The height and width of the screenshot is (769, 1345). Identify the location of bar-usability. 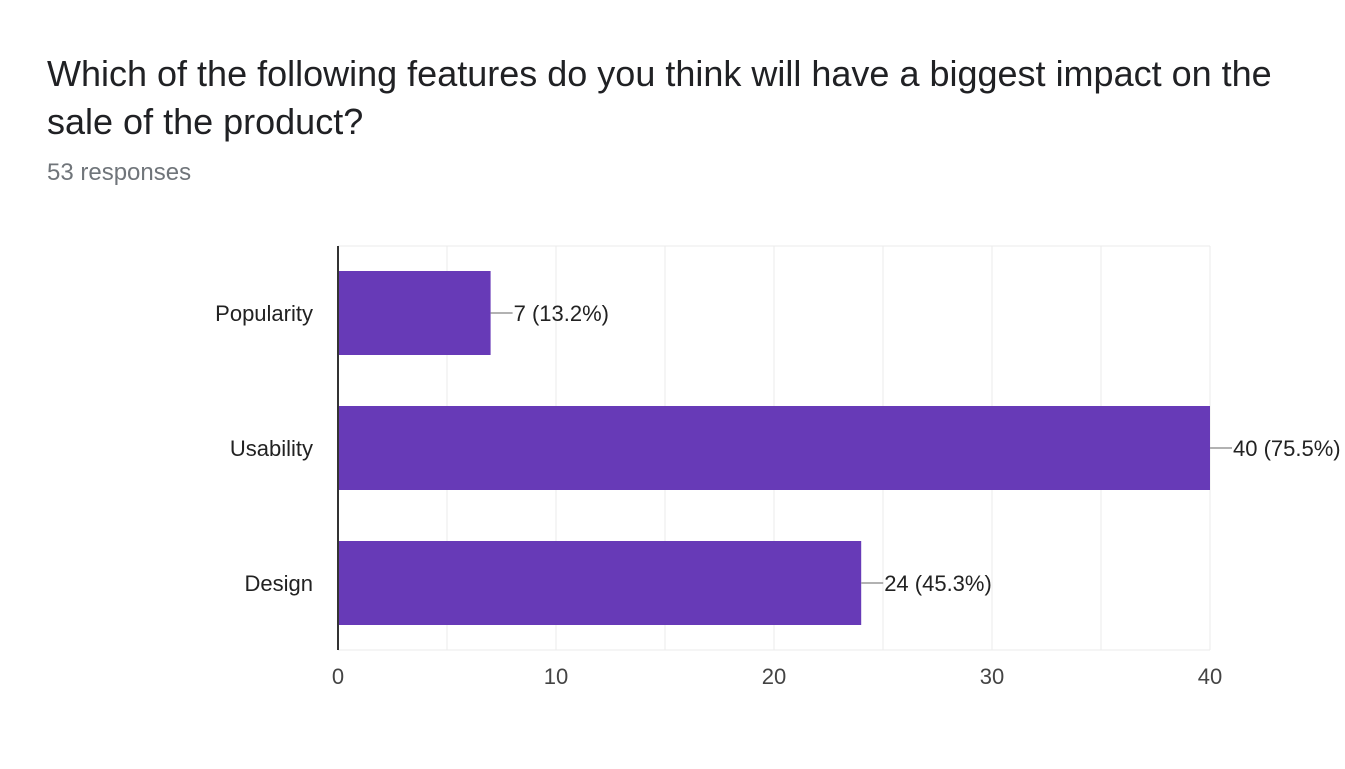
(774, 448).